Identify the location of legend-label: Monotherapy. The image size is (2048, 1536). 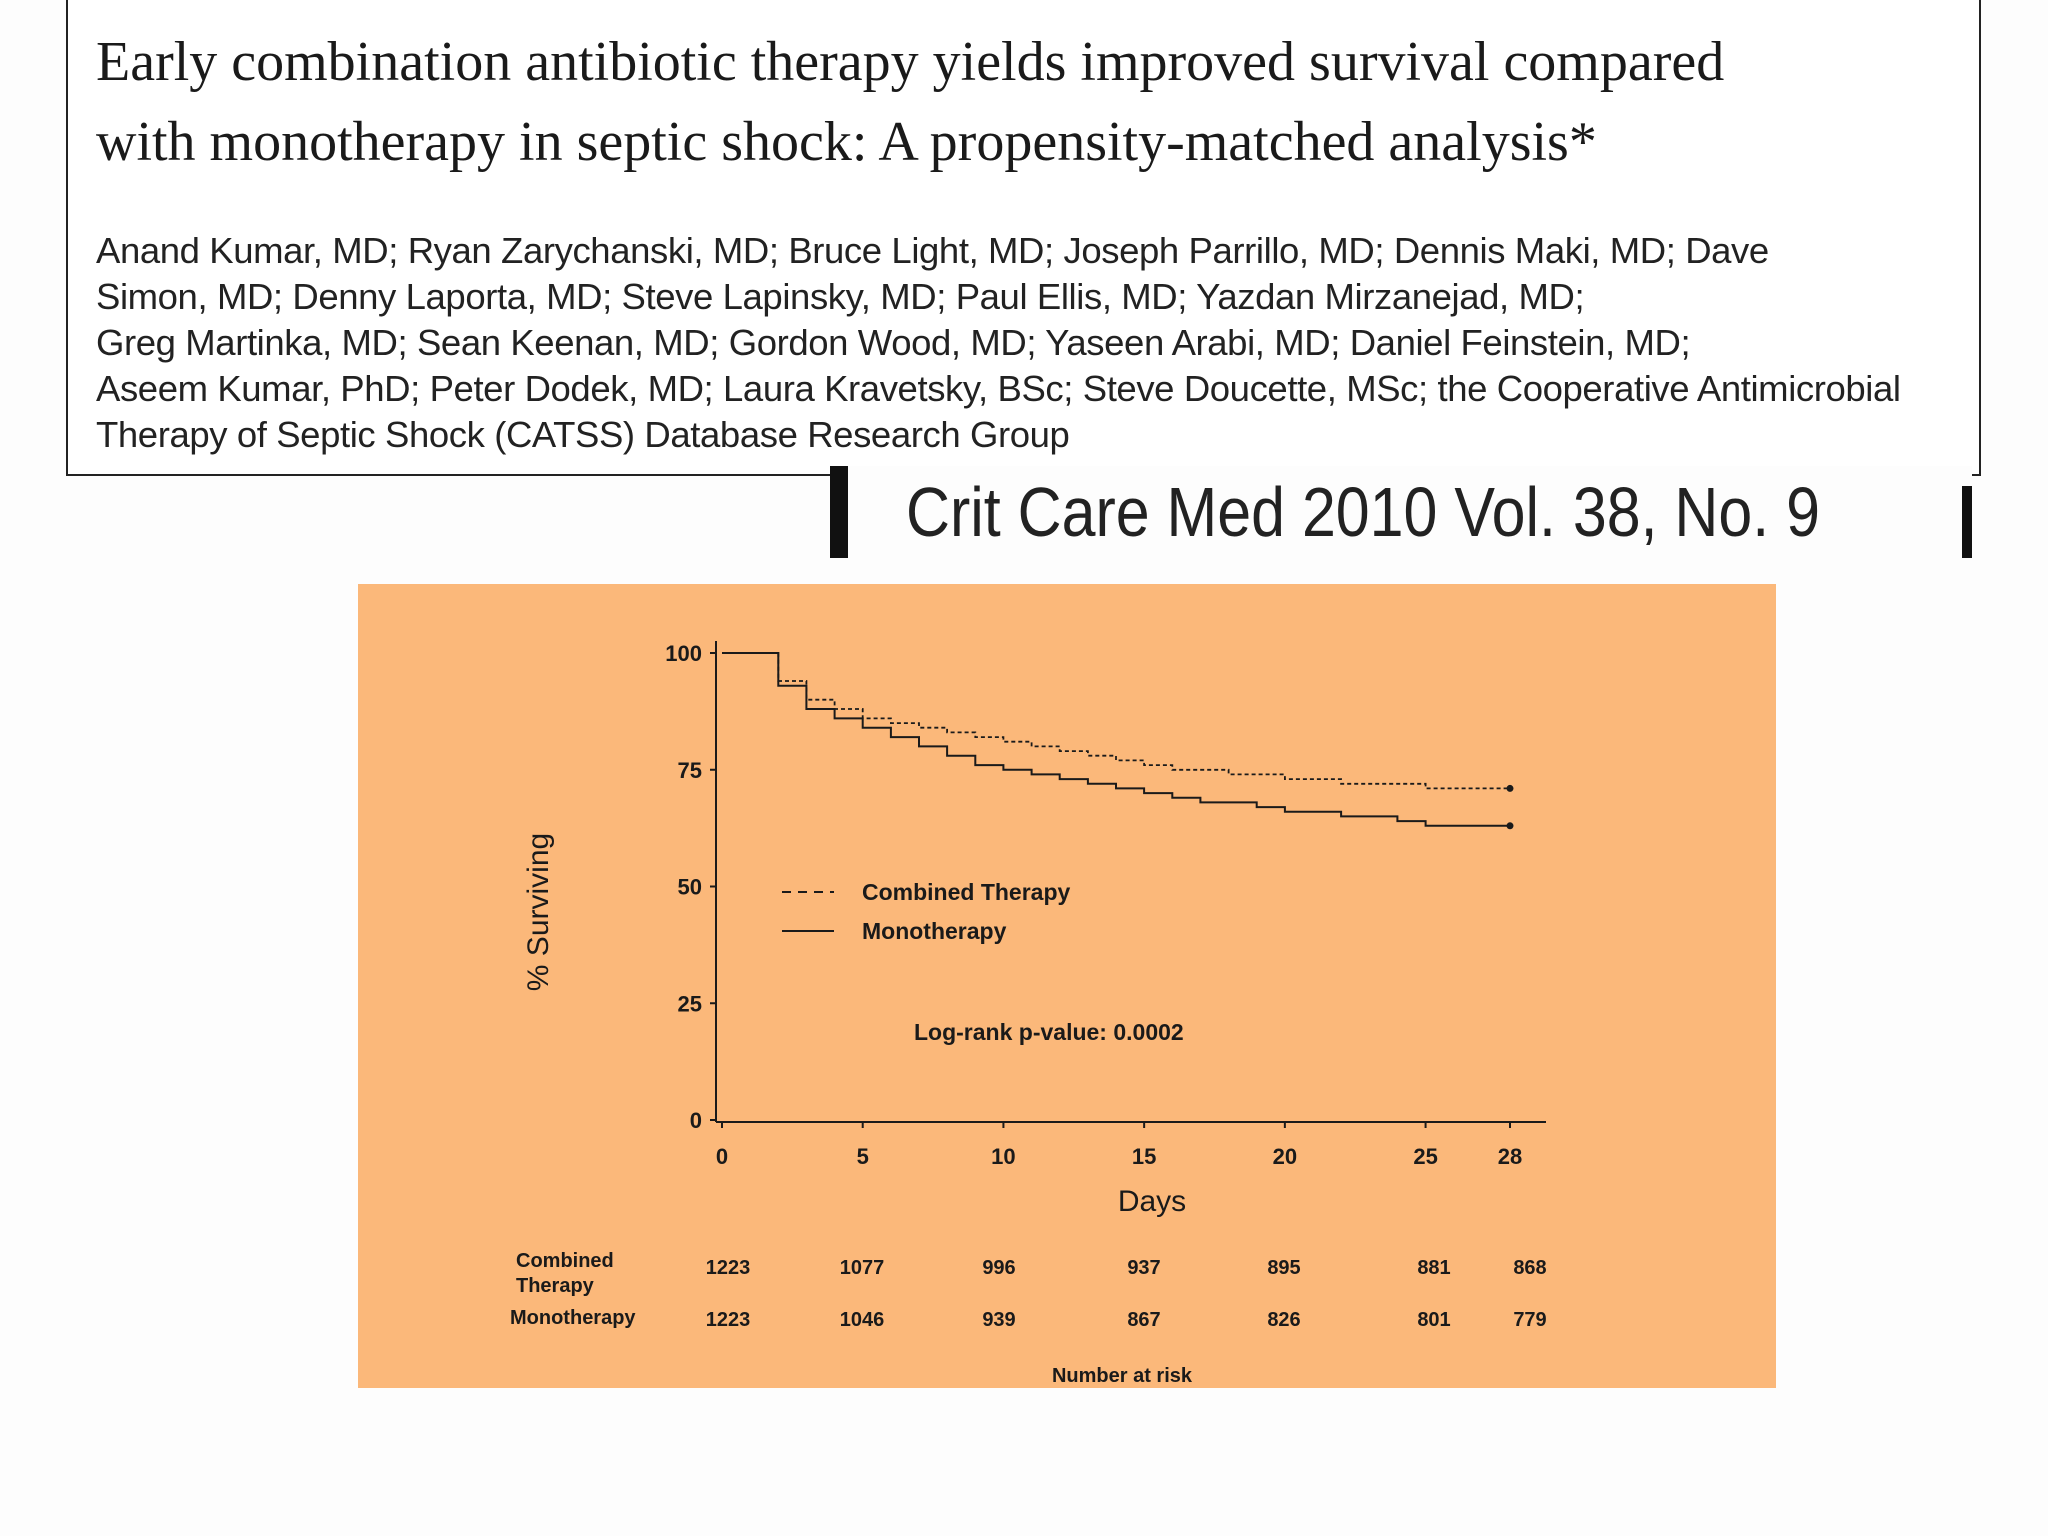
(934, 931).